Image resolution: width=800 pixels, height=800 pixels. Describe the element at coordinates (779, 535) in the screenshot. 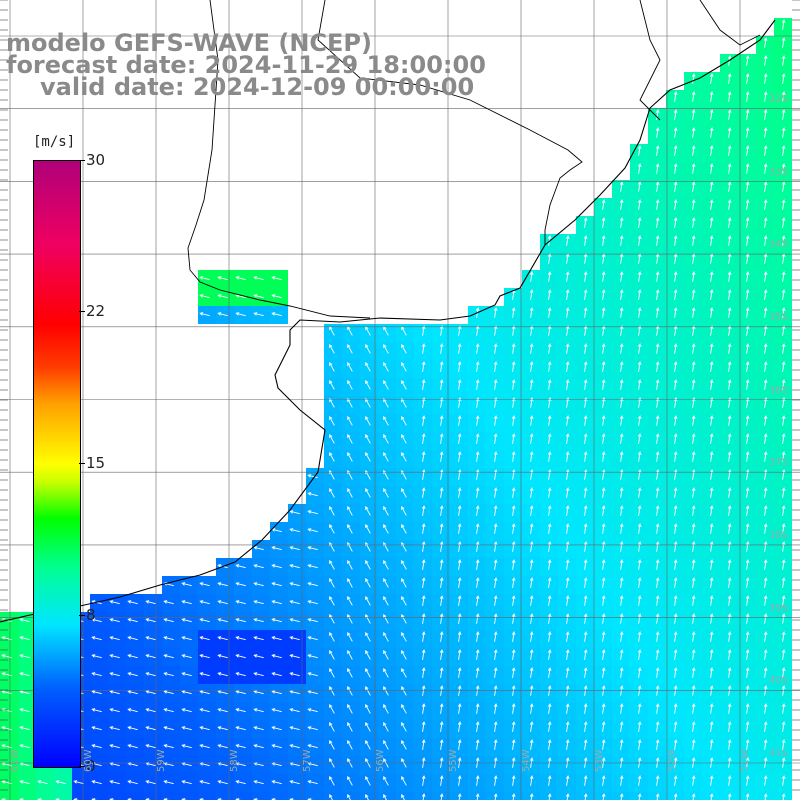

I see `lat-label: 38S` at that location.